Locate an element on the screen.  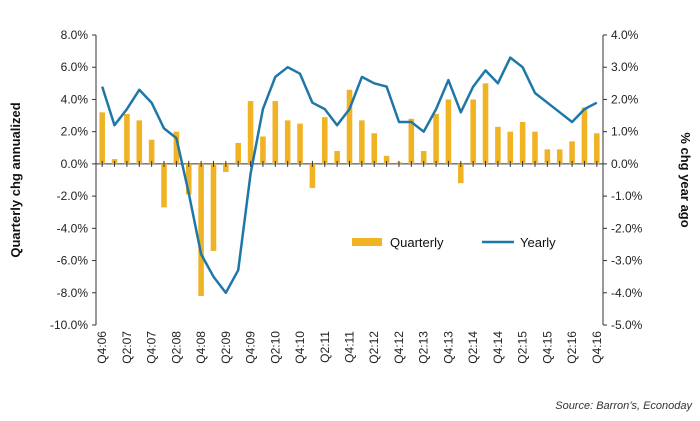
y2-axis-title: % chg year ago is located at coordinates (685, 179).